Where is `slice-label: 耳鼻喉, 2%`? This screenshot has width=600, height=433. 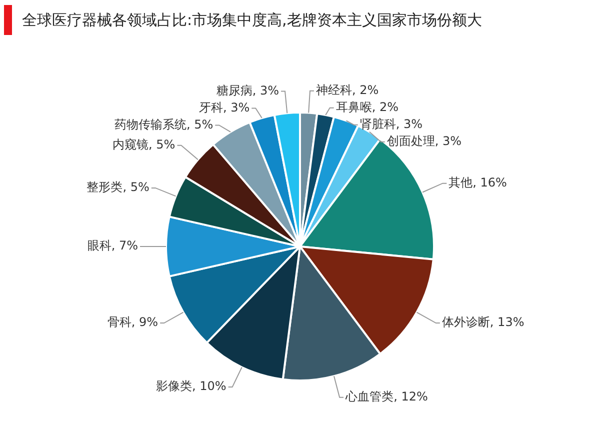
slice-label: 耳鼻喉, 2% is located at coordinates (367, 107).